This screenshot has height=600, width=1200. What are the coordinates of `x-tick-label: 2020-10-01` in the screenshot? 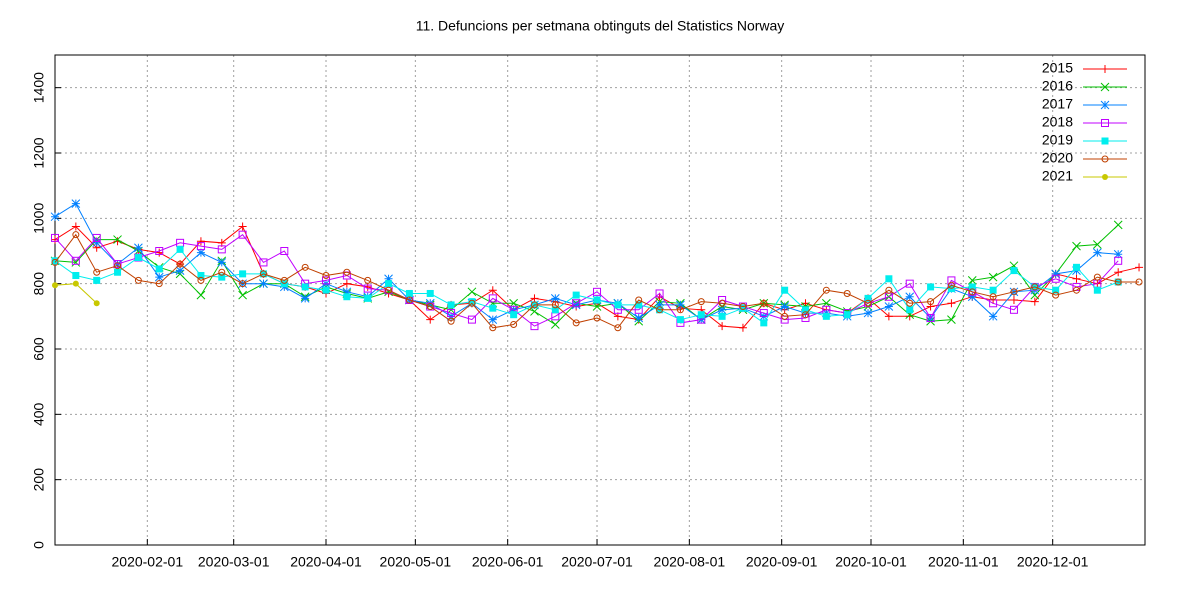 It's located at (871, 562).